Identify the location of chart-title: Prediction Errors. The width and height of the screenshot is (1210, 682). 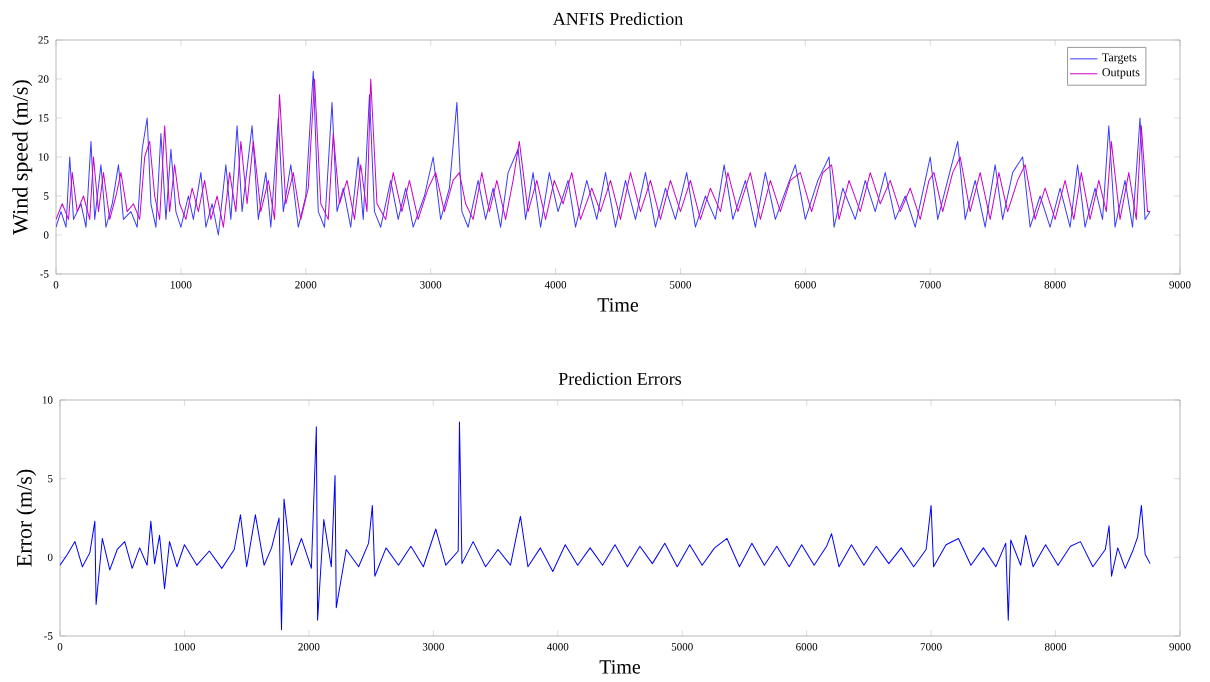
(620, 378).